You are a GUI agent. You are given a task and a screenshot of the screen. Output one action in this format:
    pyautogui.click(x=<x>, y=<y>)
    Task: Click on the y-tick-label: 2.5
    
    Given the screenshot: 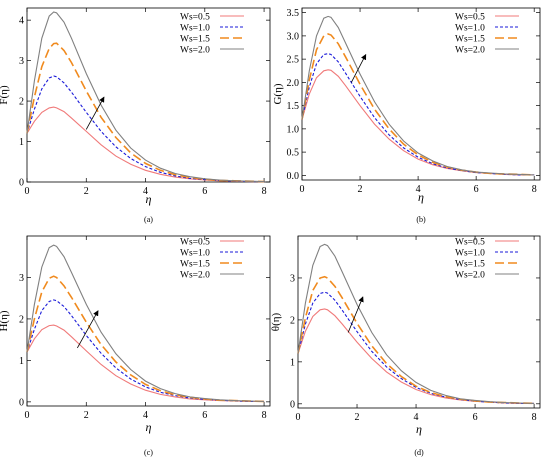 What is the action you would take?
    pyautogui.click(x=293, y=60)
    